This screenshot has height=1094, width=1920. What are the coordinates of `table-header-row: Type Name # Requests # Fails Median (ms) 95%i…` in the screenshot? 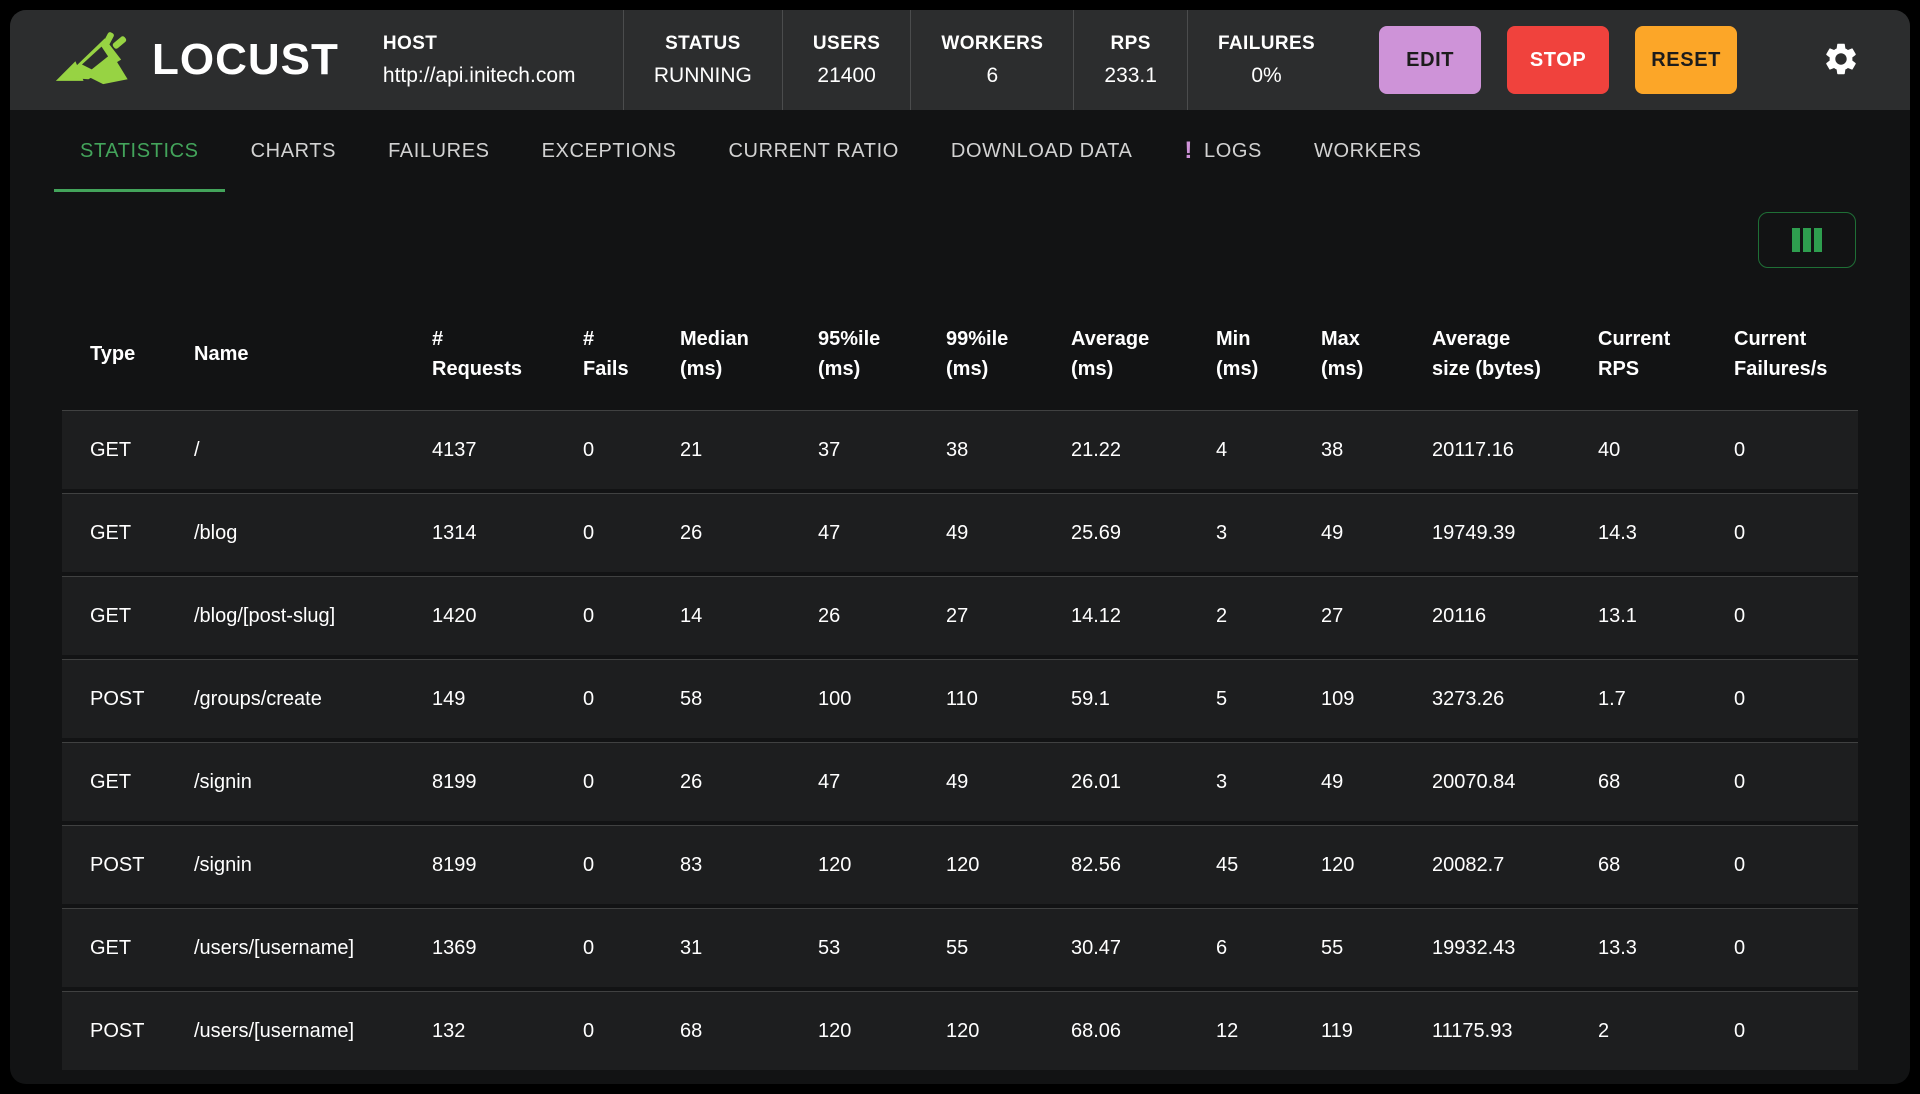 It's located at (960, 354).